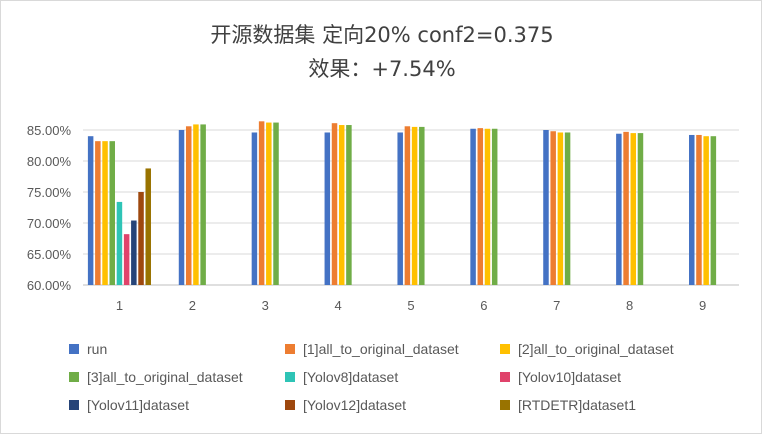  What do you see at coordinates (49, 223) in the screenshot?
I see `y-tick-label: 70.00%` at bounding box center [49, 223].